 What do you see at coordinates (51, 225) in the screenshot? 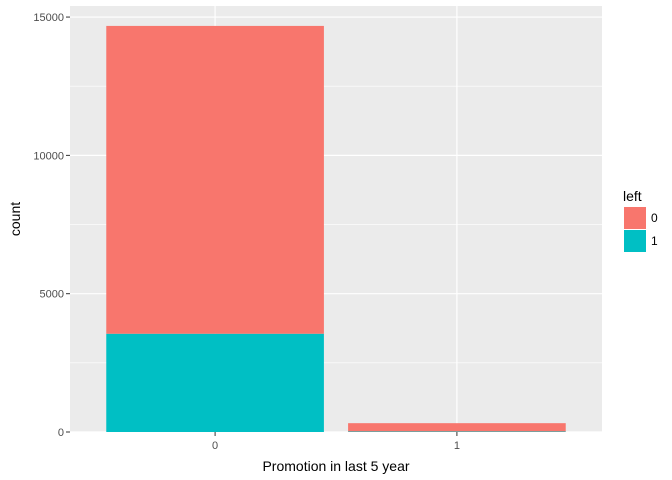
I see `y-axis-ticks: 0 5000 10000 15000` at bounding box center [51, 225].